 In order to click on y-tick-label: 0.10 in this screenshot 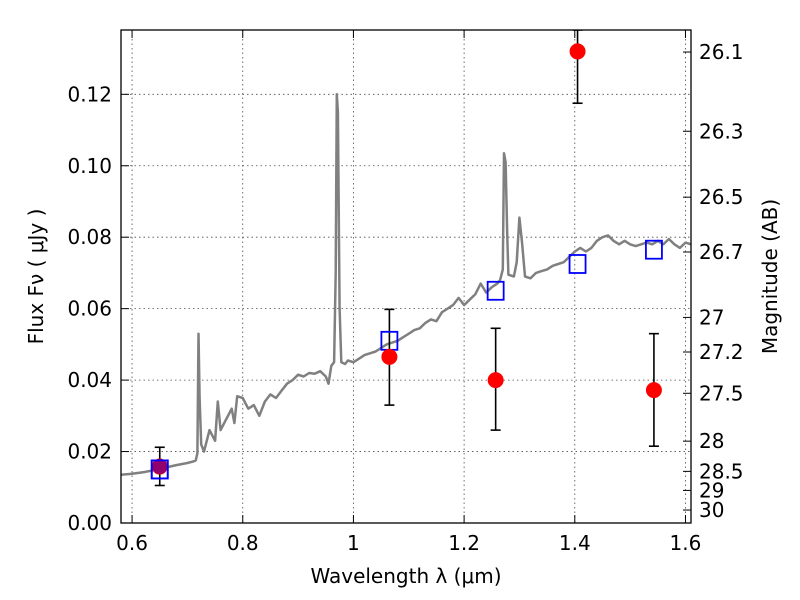, I will do `click(89, 166)`.